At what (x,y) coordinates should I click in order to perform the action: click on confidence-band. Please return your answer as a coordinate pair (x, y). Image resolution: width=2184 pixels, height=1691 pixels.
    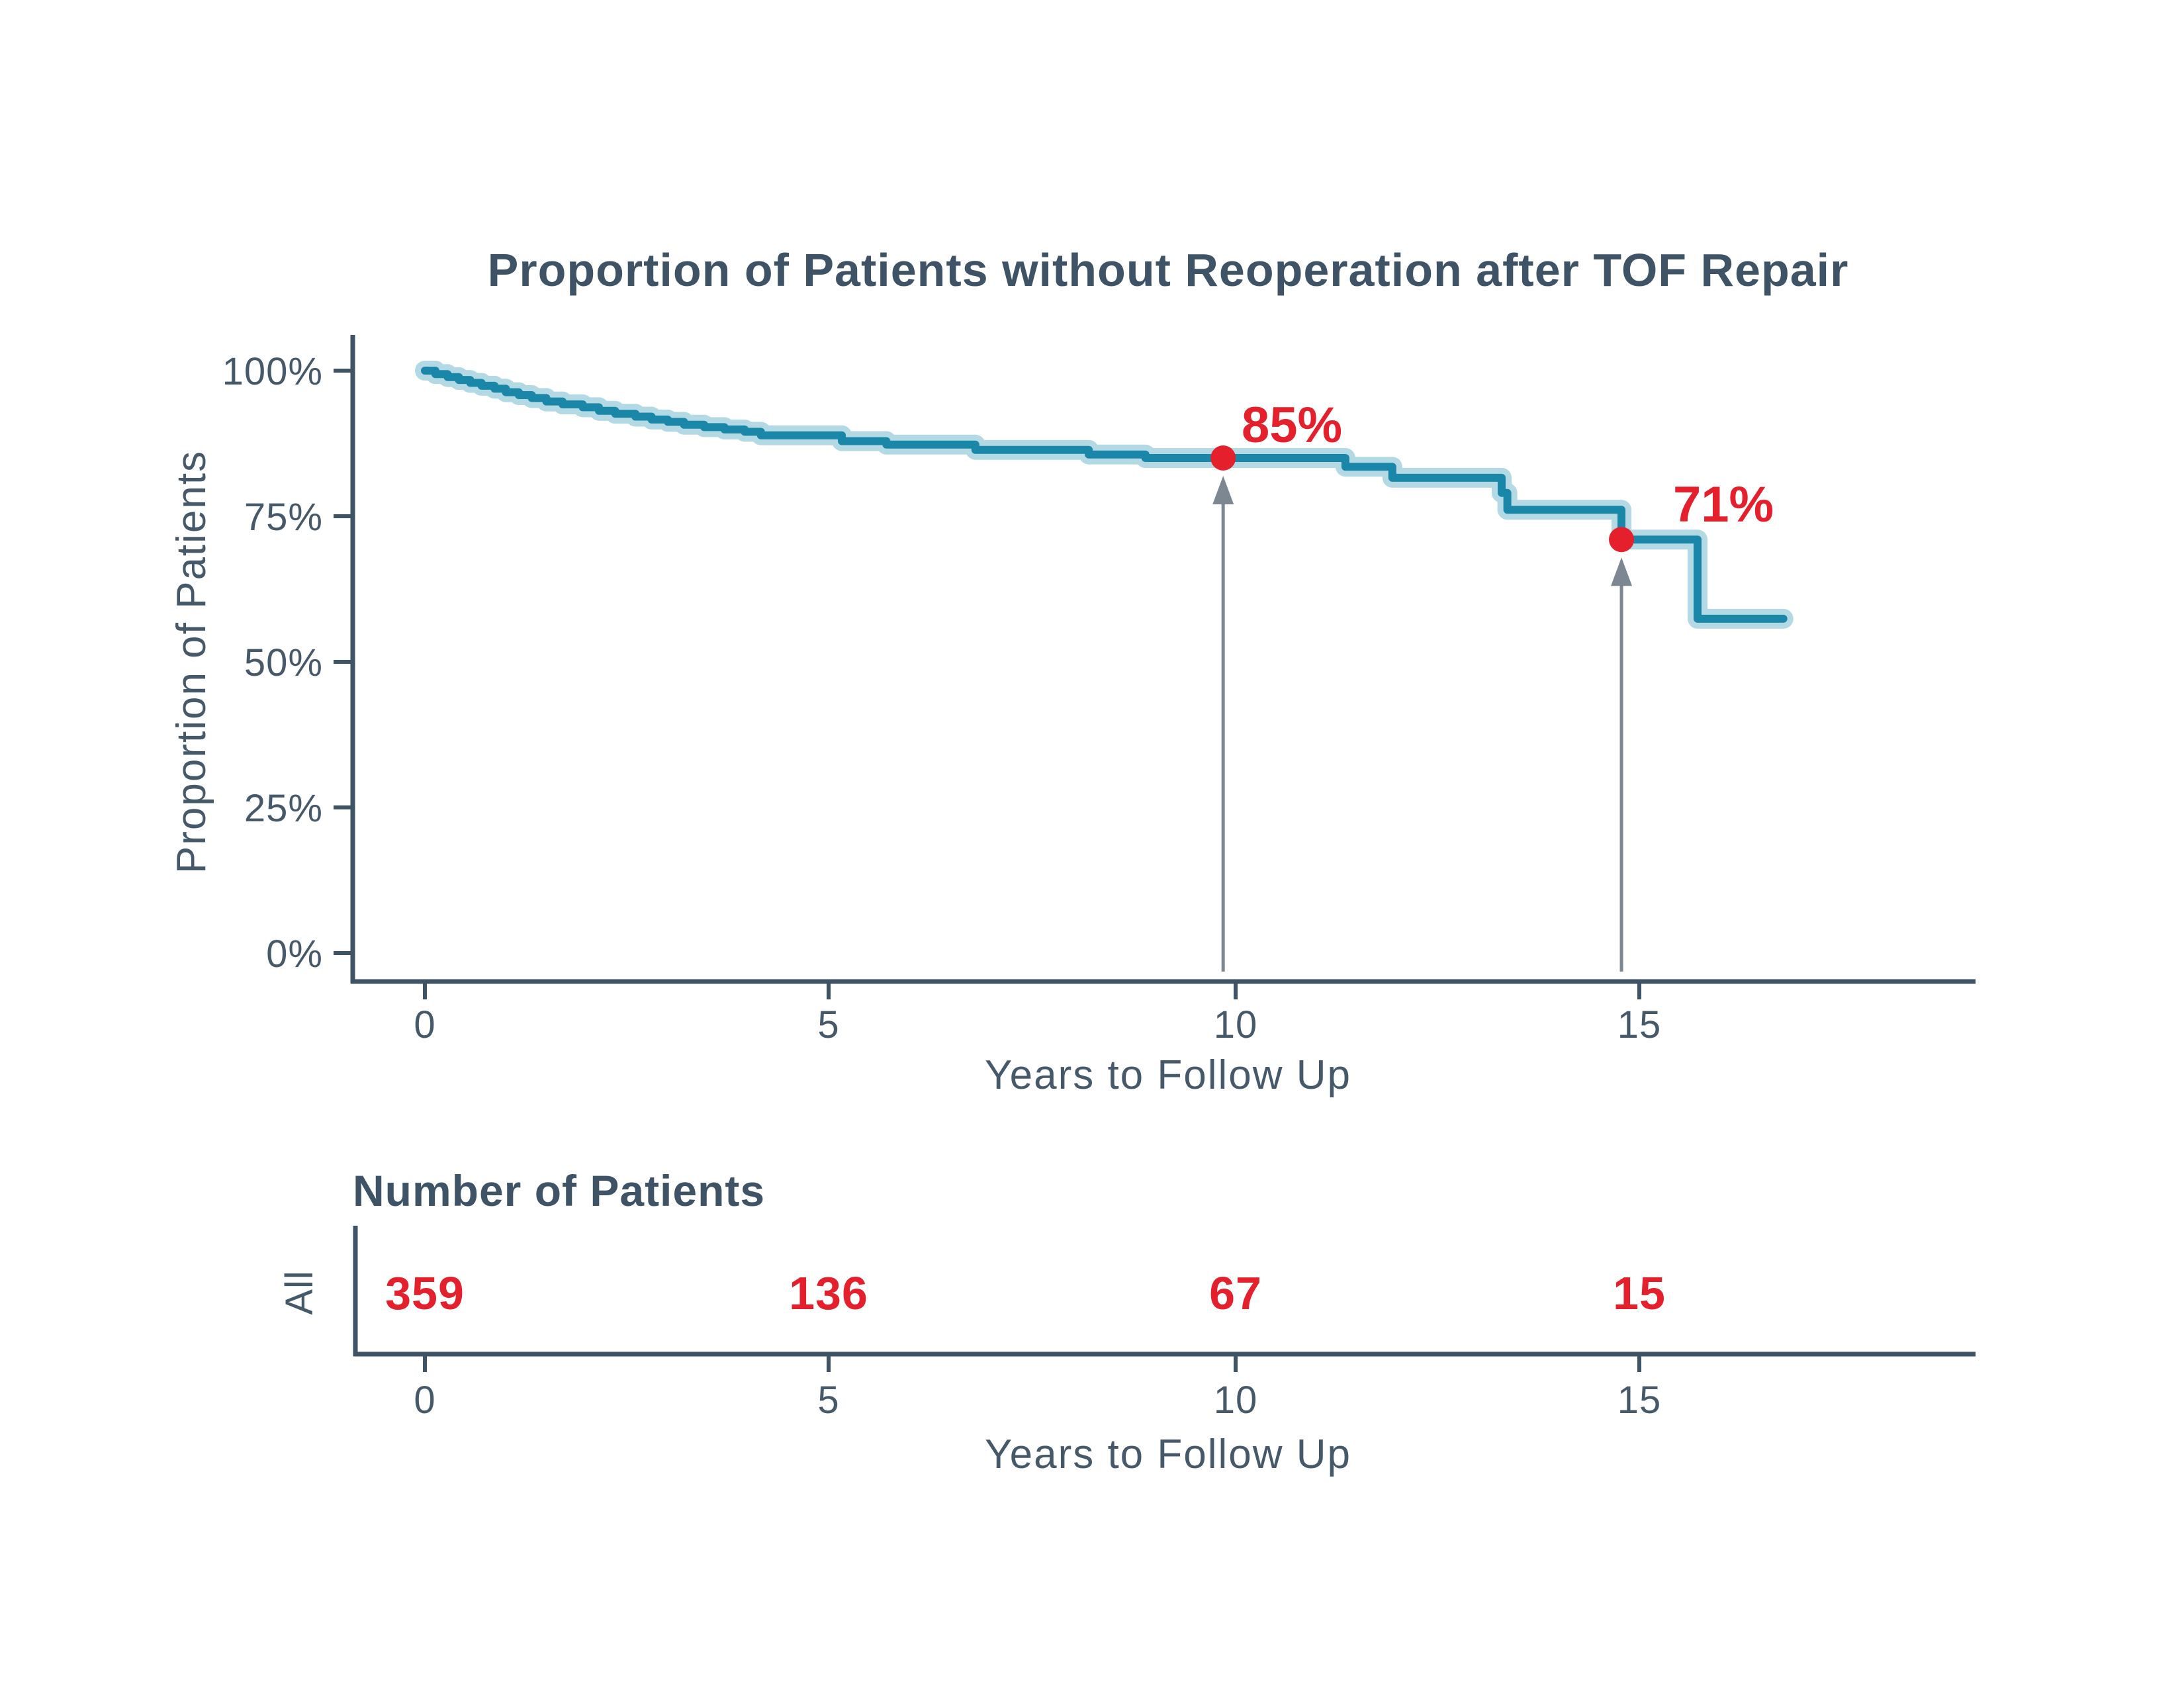
    Looking at the image, I should click on (1104, 495).